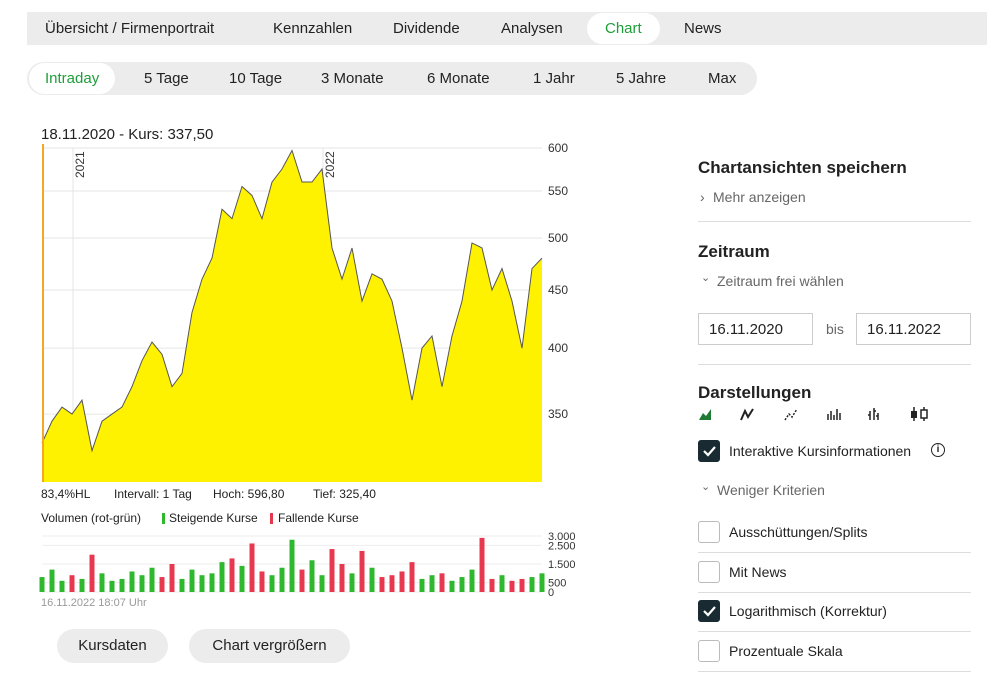 The width and height of the screenshot is (999, 684). I want to click on icon-ohlc, so click(834, 414).